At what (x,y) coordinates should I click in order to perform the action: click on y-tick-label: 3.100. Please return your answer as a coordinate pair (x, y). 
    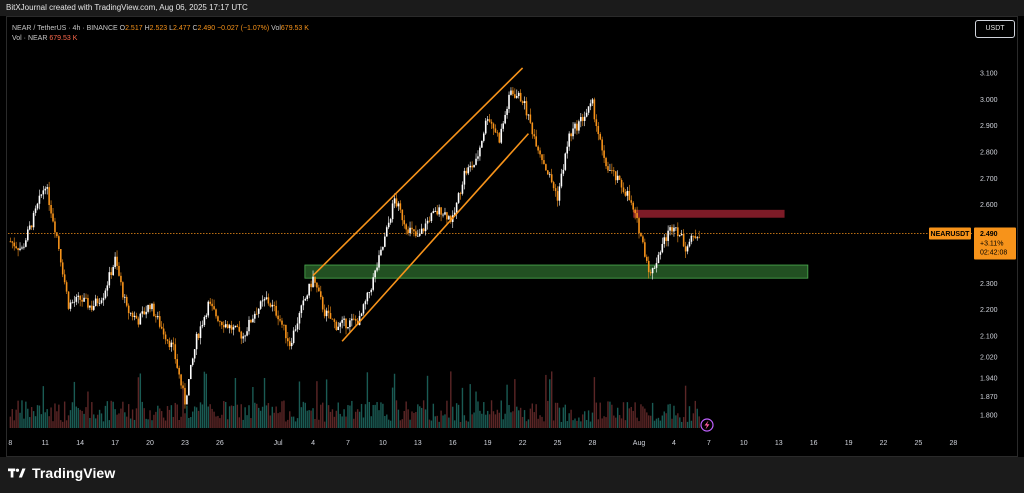
    Looking at the image, I should click on (989, 74).